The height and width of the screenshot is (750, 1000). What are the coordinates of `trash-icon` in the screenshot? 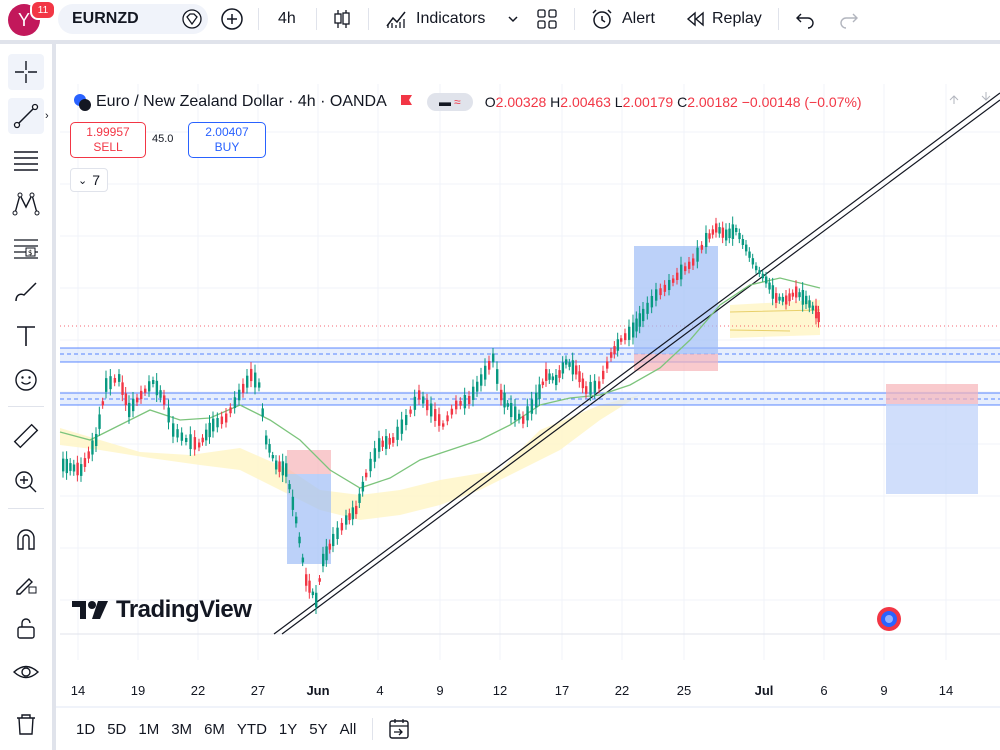 It's located at (26, 724).